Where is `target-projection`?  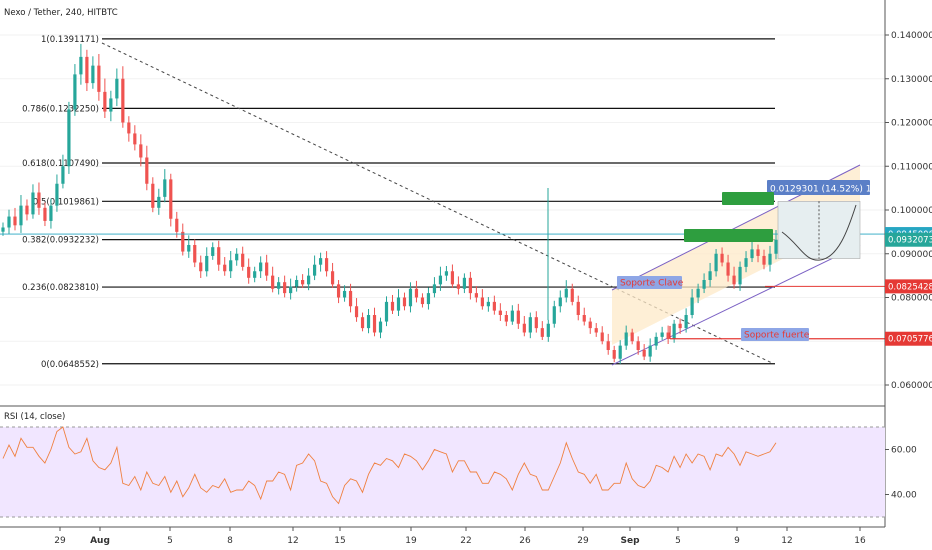 target-projection is located at coordinates (819, 231).